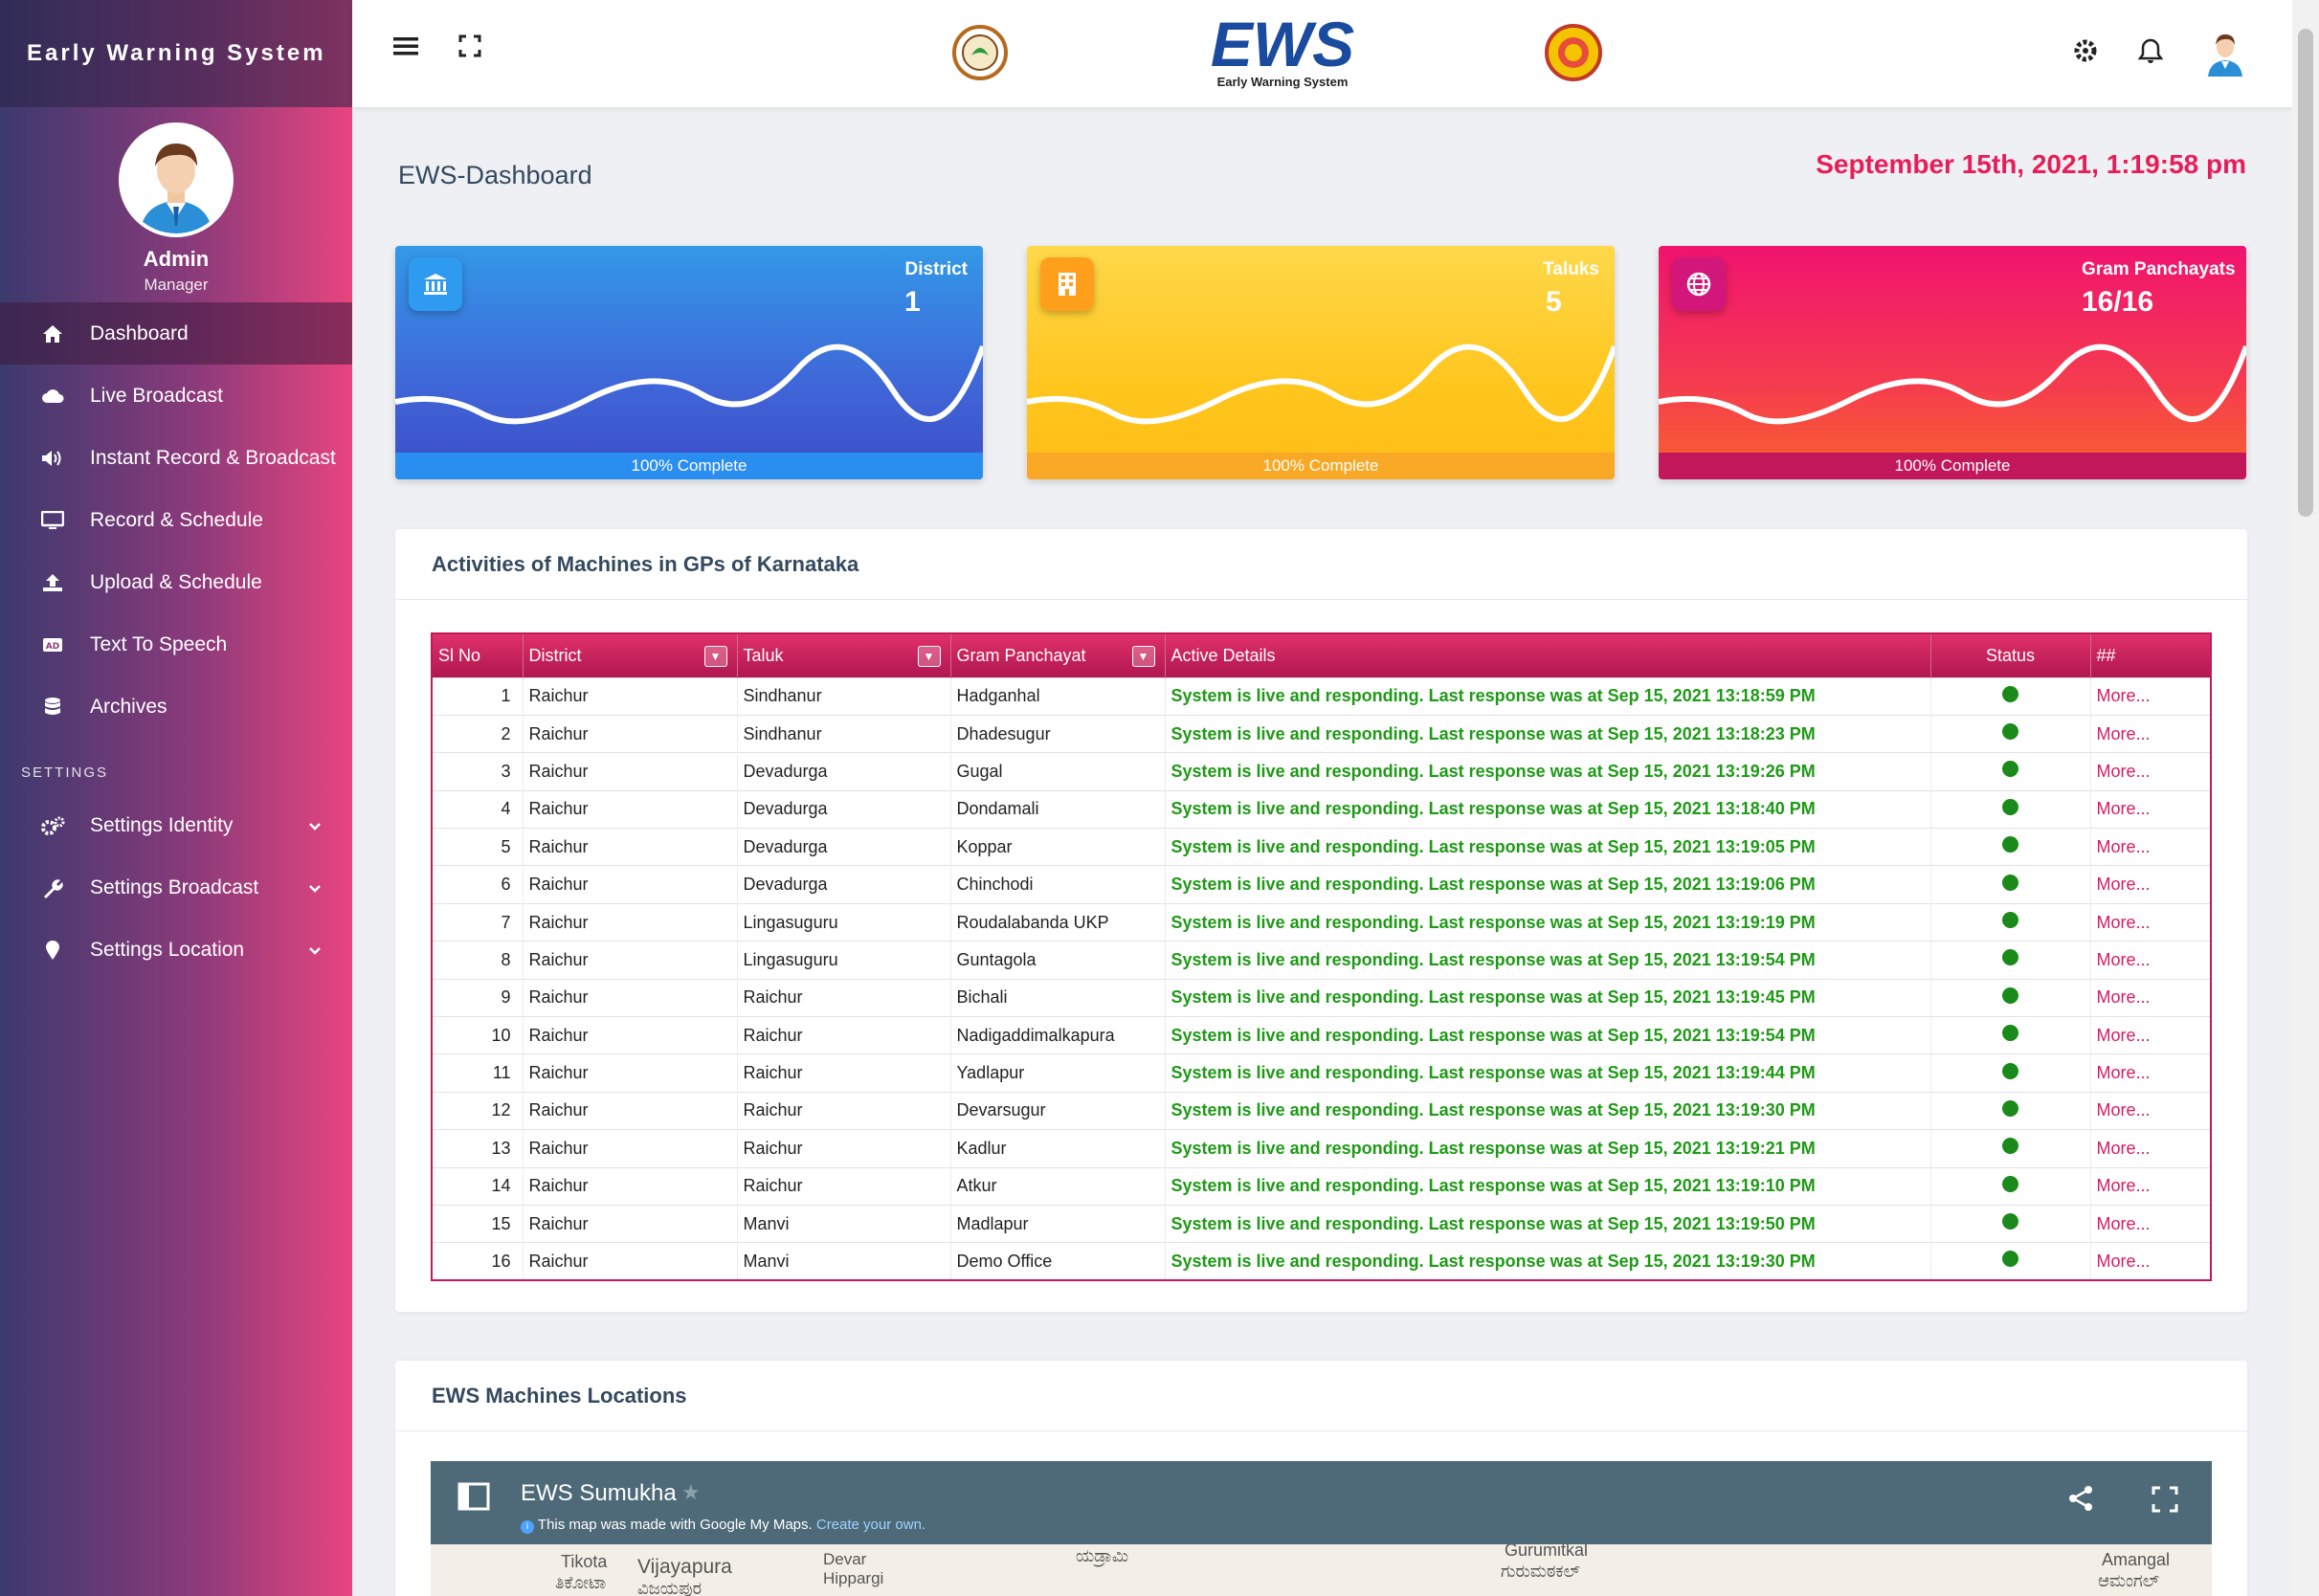  What do you see at coordinates (2080, 1501) in the screenshot?
I see `share-icon` at bounding box center [2080, 1501].